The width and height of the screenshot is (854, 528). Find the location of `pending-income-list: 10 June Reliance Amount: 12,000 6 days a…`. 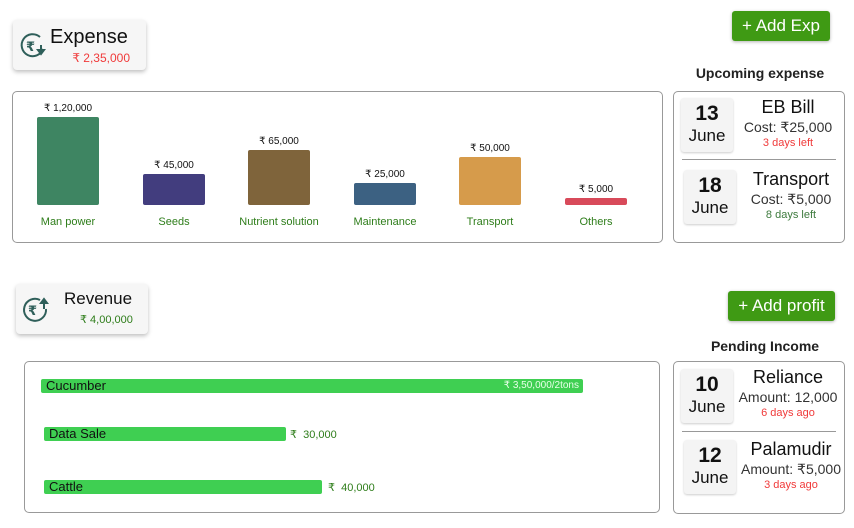

pending-income-list: 10 June Reliance Amount: 12,000 6 days a… is located at coordinates (759, 437).